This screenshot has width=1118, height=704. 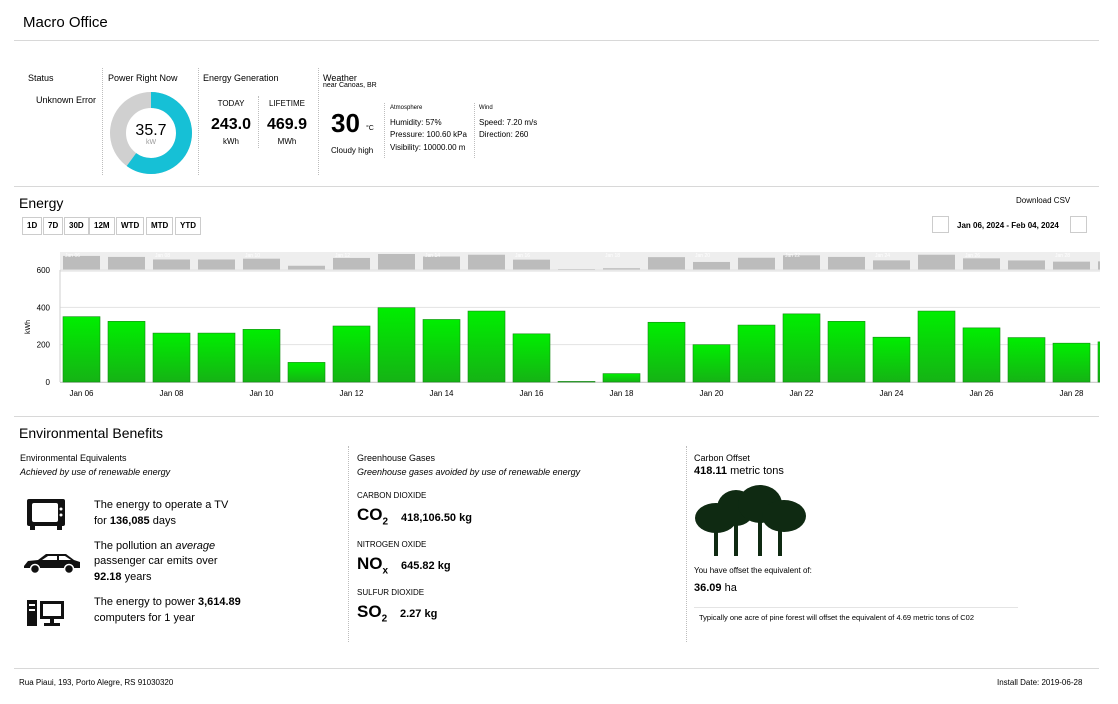 What do you see at coordinates (133, 546) in the screenshot?
I see `car-text-a: The pollution an` at bounding box center [133, 546].